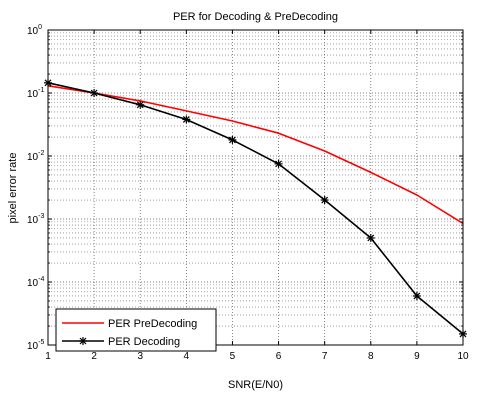 The height and width of the screenshot is (400, 495). I want to click on y-tick-label: 10⁻², so click(35, 156).